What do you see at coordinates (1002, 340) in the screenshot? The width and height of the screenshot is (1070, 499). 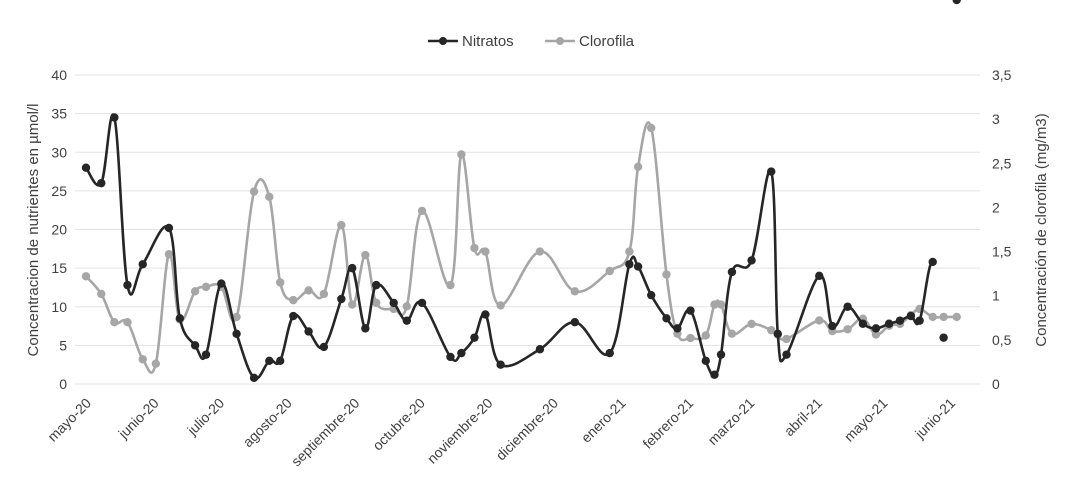 I see `y-right-tick-label: 0,5` at bounding box center [1002, 340].